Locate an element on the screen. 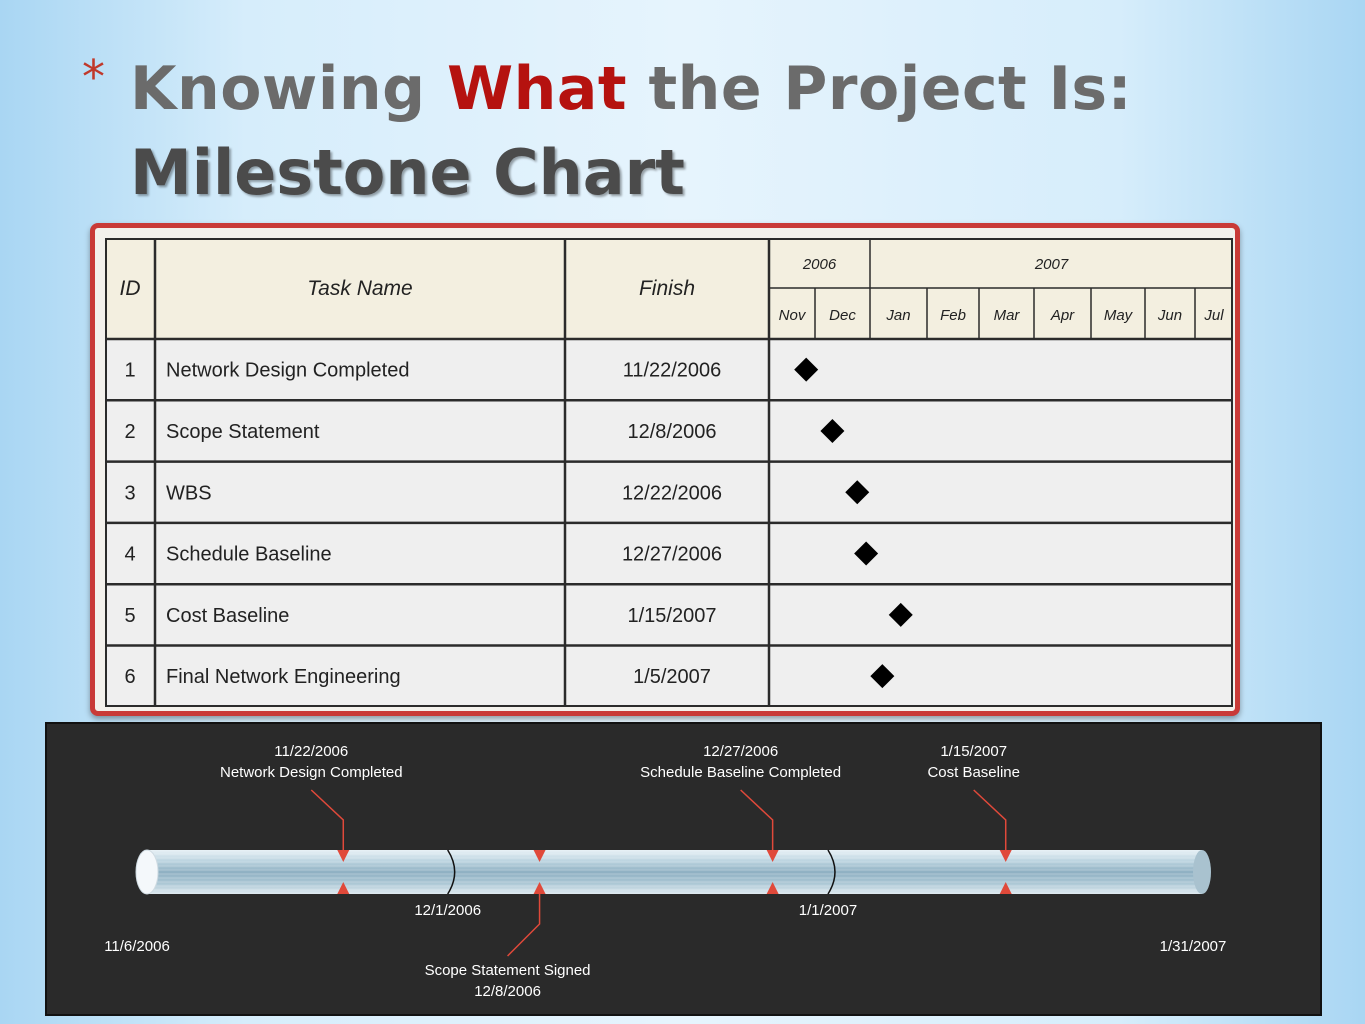 Image resolution: width=1365 pixels, height=1024 pixels. header-month: Jun is located at coordinates (1169, 315).